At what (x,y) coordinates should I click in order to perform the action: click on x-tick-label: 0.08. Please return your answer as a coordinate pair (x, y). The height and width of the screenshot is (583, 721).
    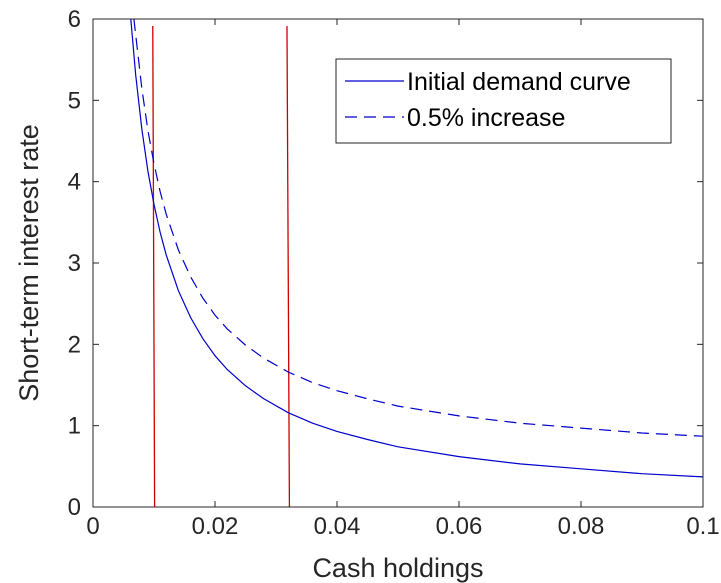
    Looking at the image, I should click on (581, 526).